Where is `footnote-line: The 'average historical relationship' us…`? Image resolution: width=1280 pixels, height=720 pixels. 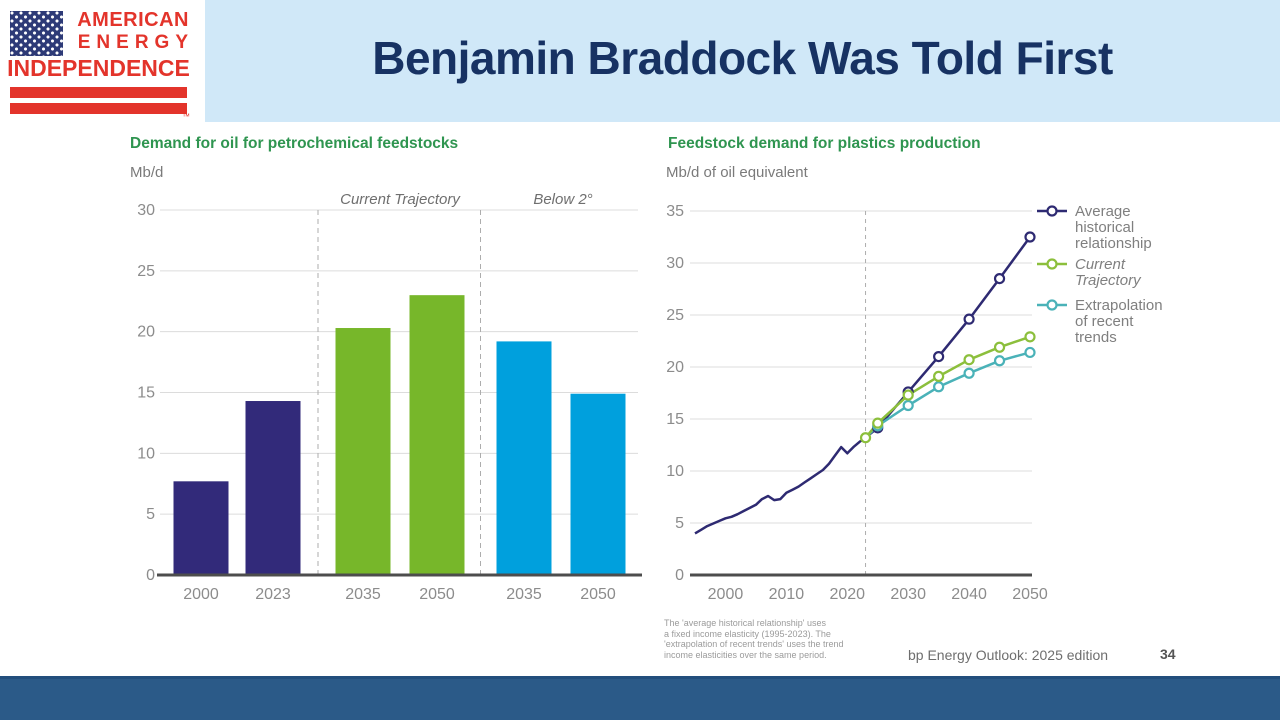 footnote-line: The 'average historical relationship' us… is located at coordinates (745, 623).